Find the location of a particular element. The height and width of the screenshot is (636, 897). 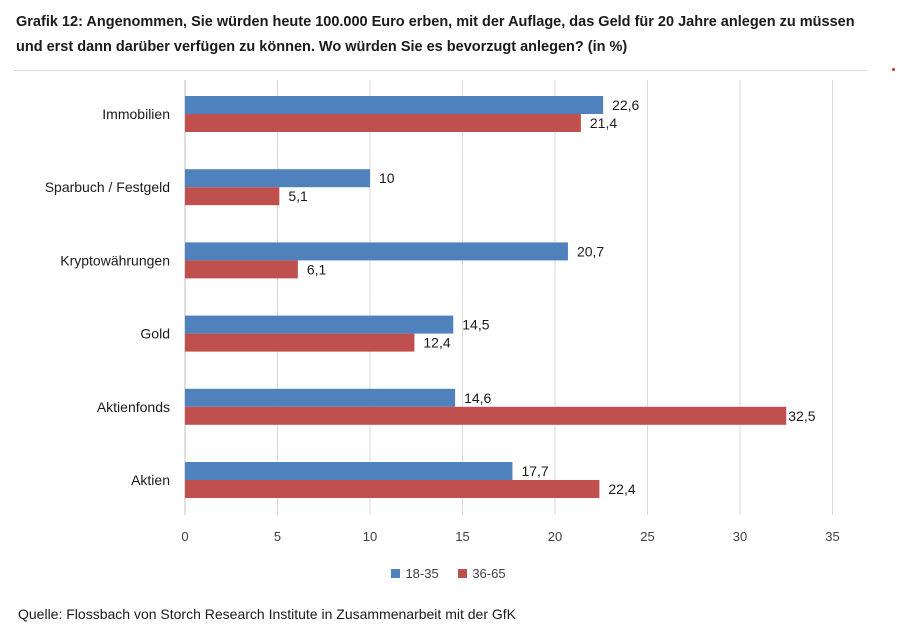

x-tick-label-15: 15 is located at coordinates (462, 536).